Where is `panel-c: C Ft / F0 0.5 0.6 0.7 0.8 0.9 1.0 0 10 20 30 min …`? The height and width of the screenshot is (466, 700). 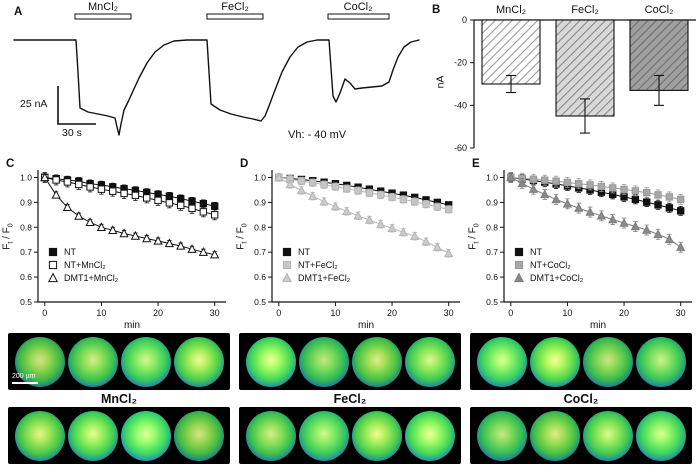
panel-c: C Ft / F0 0.5 0.6 0.7 0.8 0.9 1.0 0 10 20 30 min … is located at coordinates (118, 245).